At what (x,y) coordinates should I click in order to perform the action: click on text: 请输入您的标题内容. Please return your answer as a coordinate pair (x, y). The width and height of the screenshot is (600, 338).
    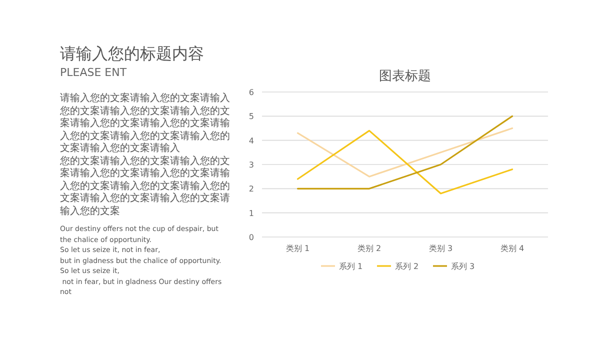
    Looking at the image, I should click on (132, 54).